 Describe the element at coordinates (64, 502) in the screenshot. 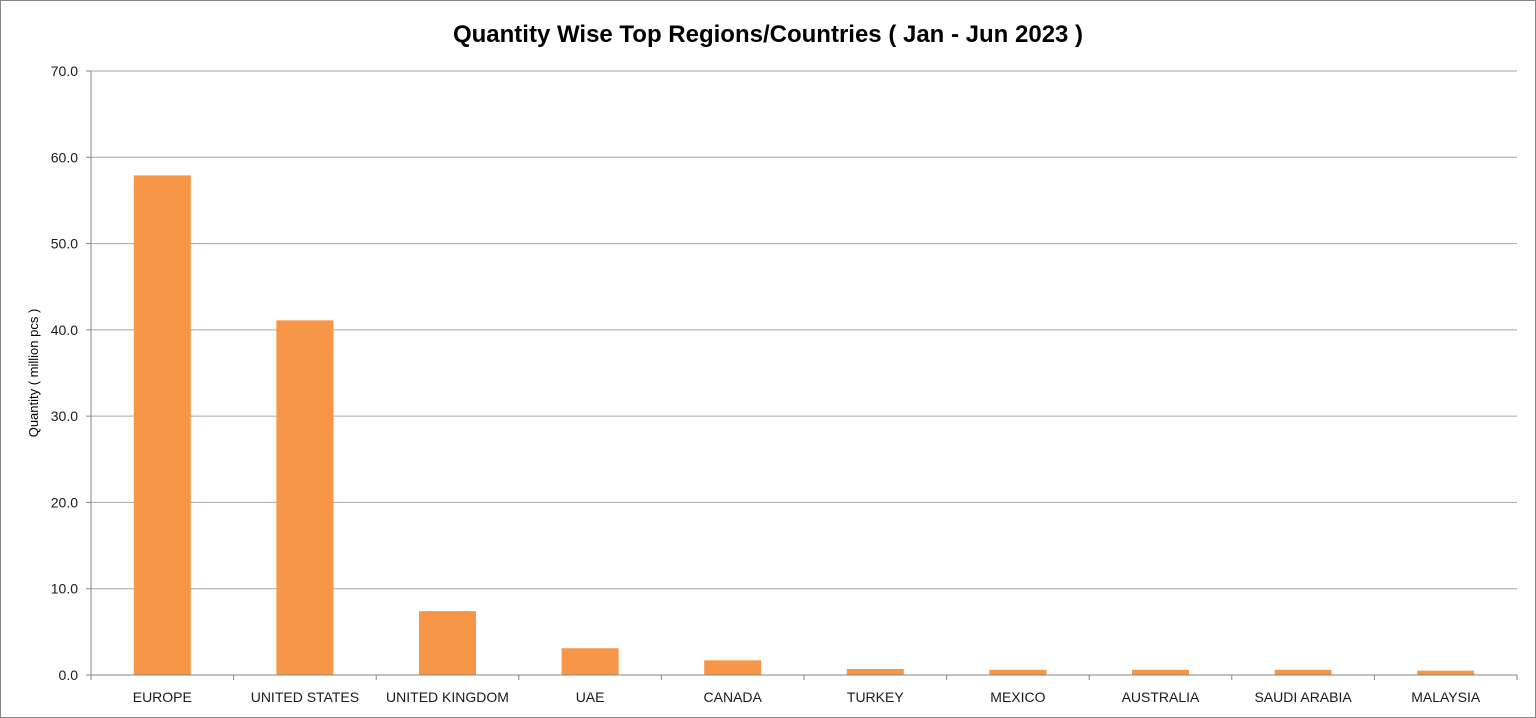

I see `y-tick-label: 20.0` at that location.